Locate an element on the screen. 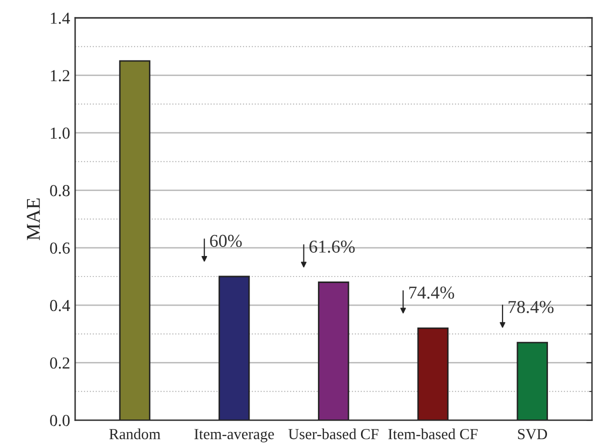 Image resolution: width=601 pixels, height=447 pixels. x-tick-label: SVD is located at coordinates (533, 434).